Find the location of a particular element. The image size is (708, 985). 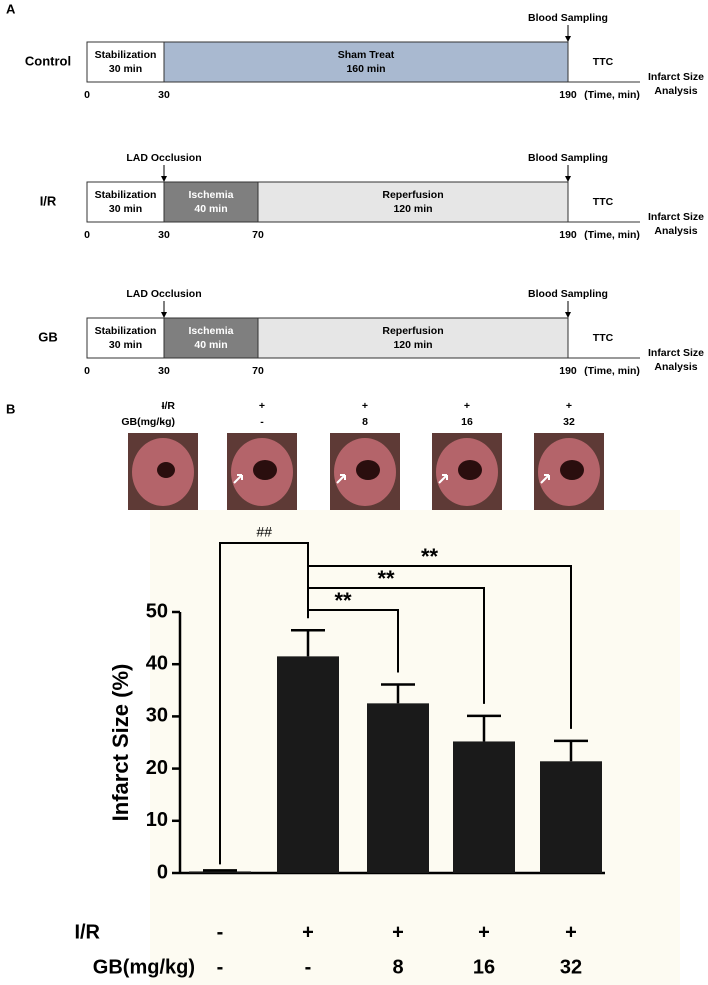

panel-label: A is located at coordinates (11, 8).